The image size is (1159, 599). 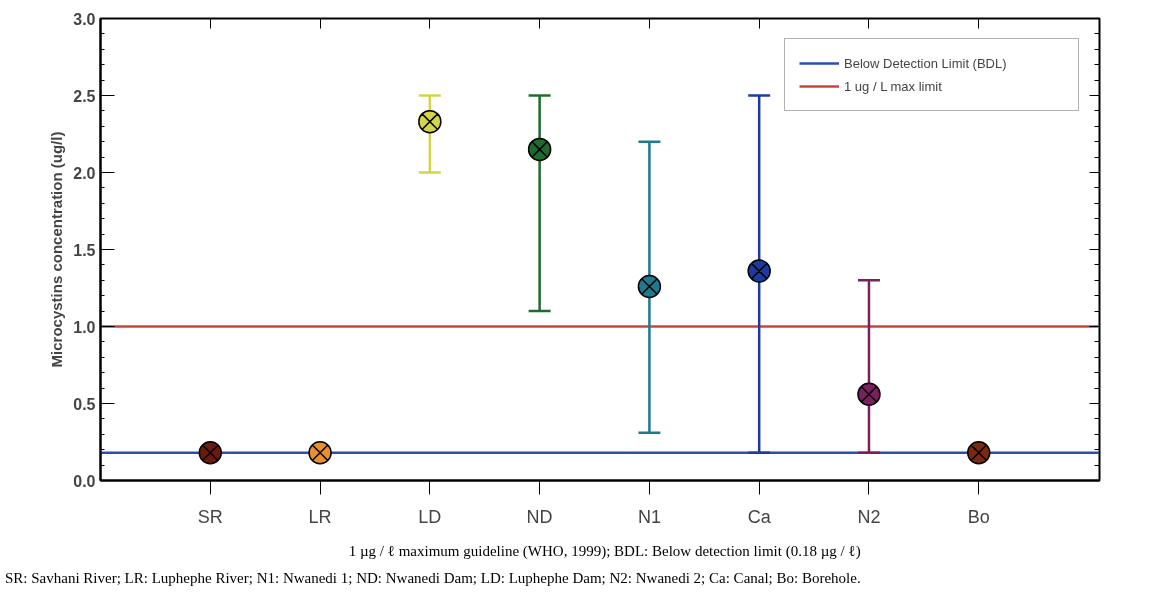 What do you see at coordinates (539, 516) in the screenshot?
I see `x-tick-label: ND` at bounding box center [539, 516].